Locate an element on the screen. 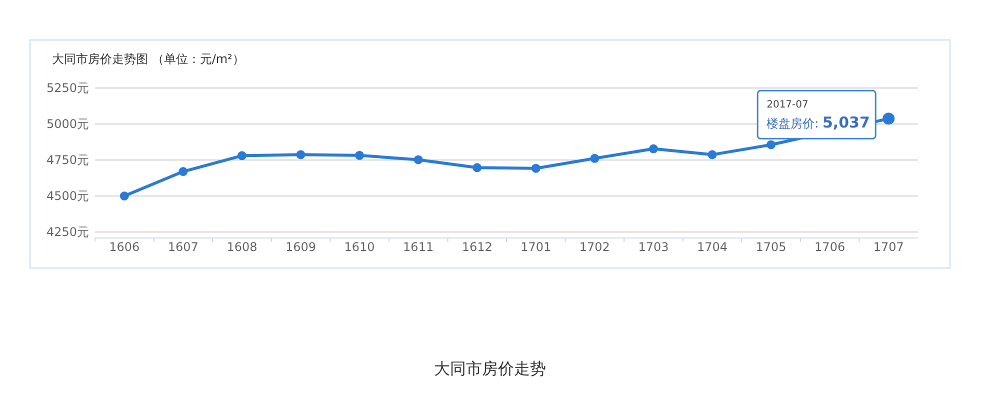  x-tick-label: 1609 is located at coordinates (300, 247).